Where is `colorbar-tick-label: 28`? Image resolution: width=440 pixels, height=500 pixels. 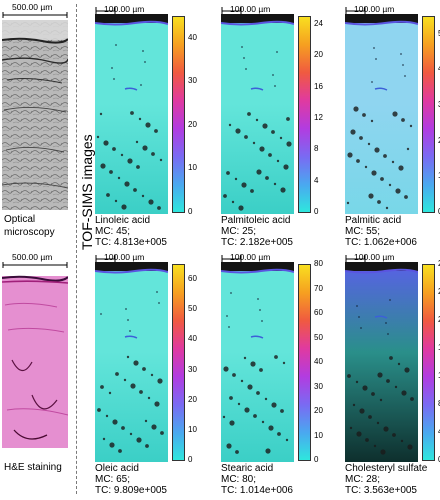
colorbar-tick-label: 28 is located at coordinates (439, 264).